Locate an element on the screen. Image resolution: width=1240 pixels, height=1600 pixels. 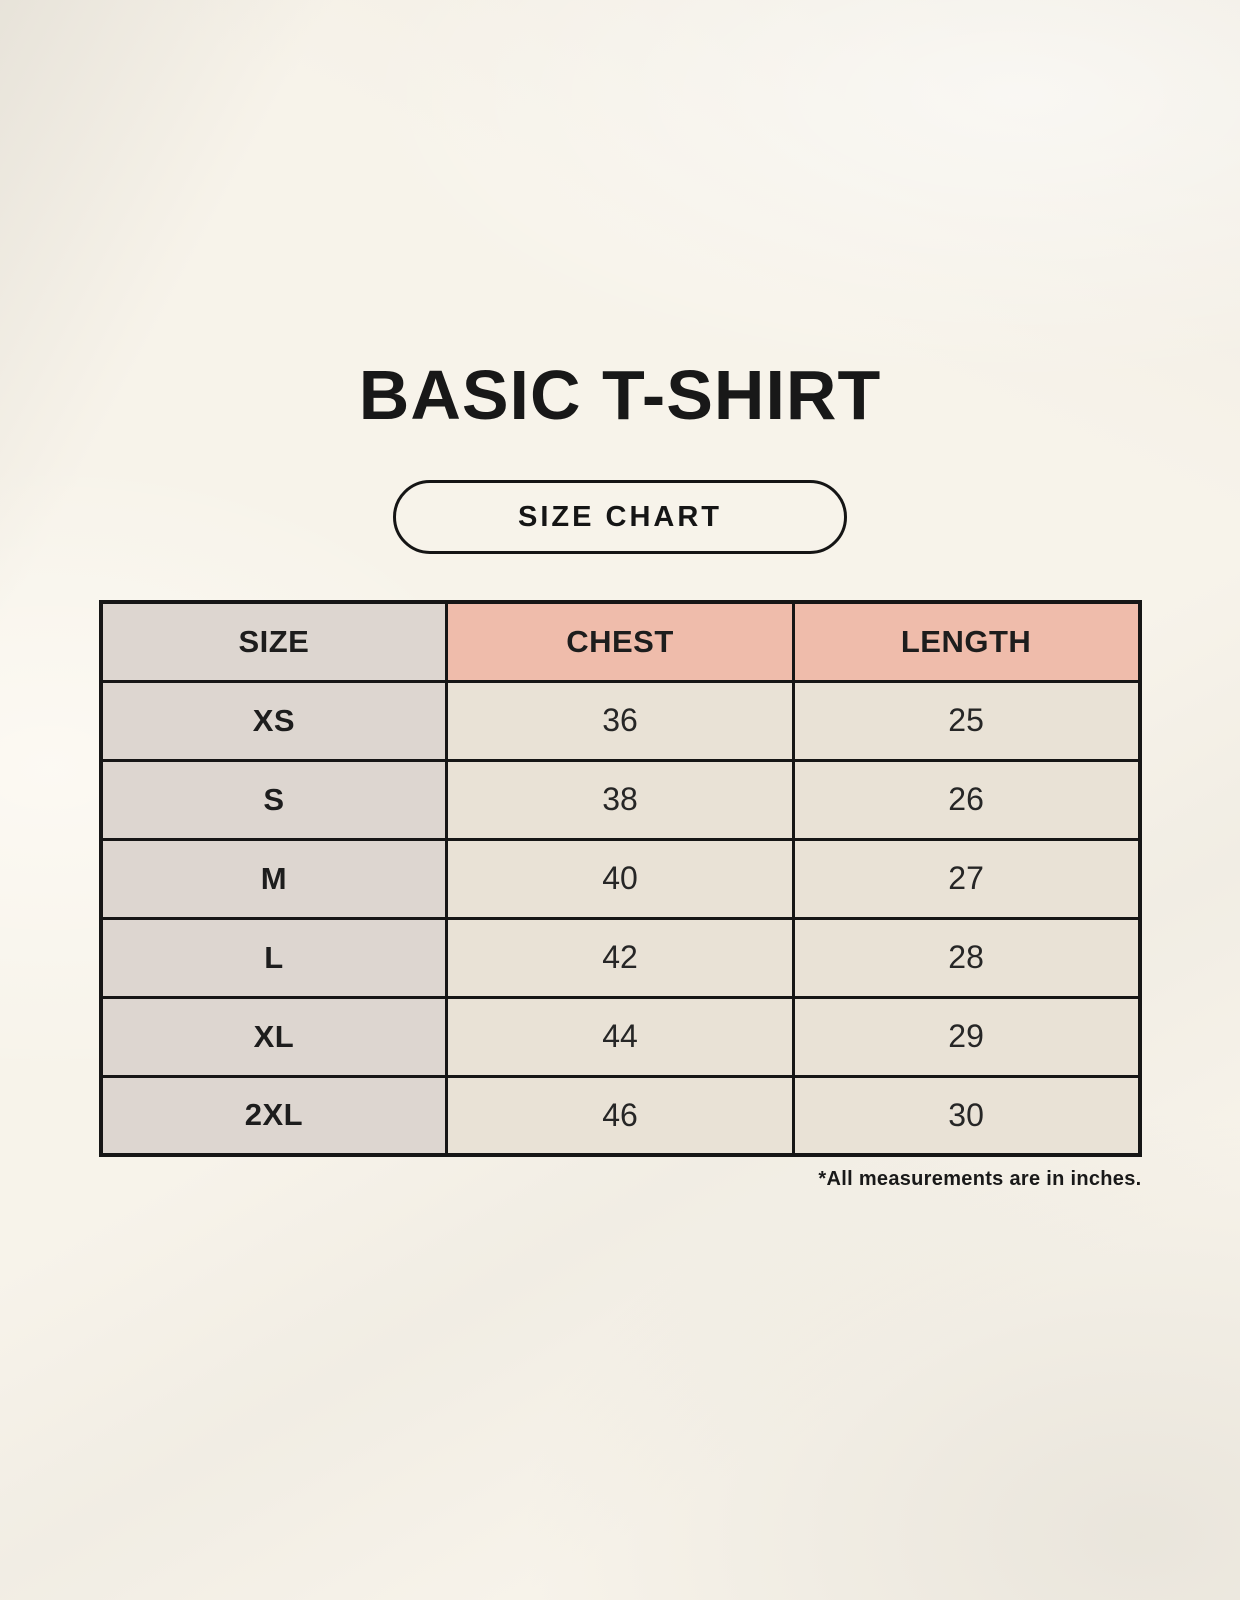
chest-cell: 46 is located at coordinates (620, 1115).